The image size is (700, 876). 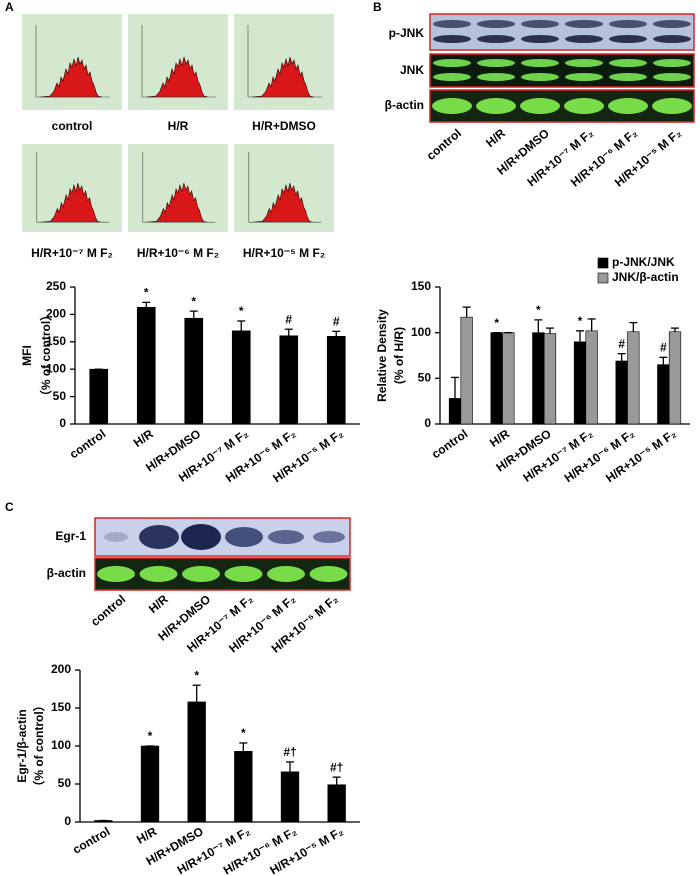 What do you see at coordinates (70, 536) in the screenshot?
I see `blot-row-label: Egr-1` at bounding box center [70, 536].